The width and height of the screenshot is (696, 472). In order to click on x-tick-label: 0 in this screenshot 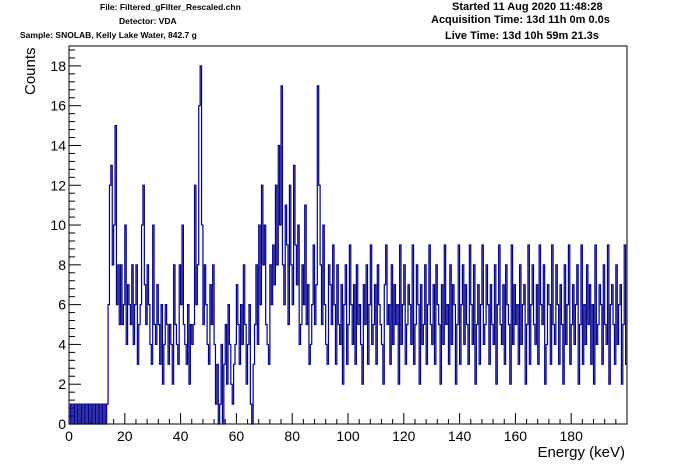, I will do `click(69, 436)`.